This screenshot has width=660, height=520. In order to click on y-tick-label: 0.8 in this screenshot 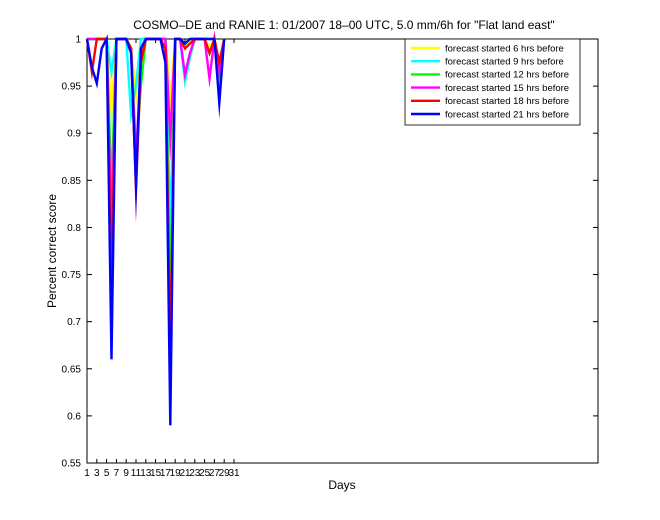, I will do `click(74, 228)`.